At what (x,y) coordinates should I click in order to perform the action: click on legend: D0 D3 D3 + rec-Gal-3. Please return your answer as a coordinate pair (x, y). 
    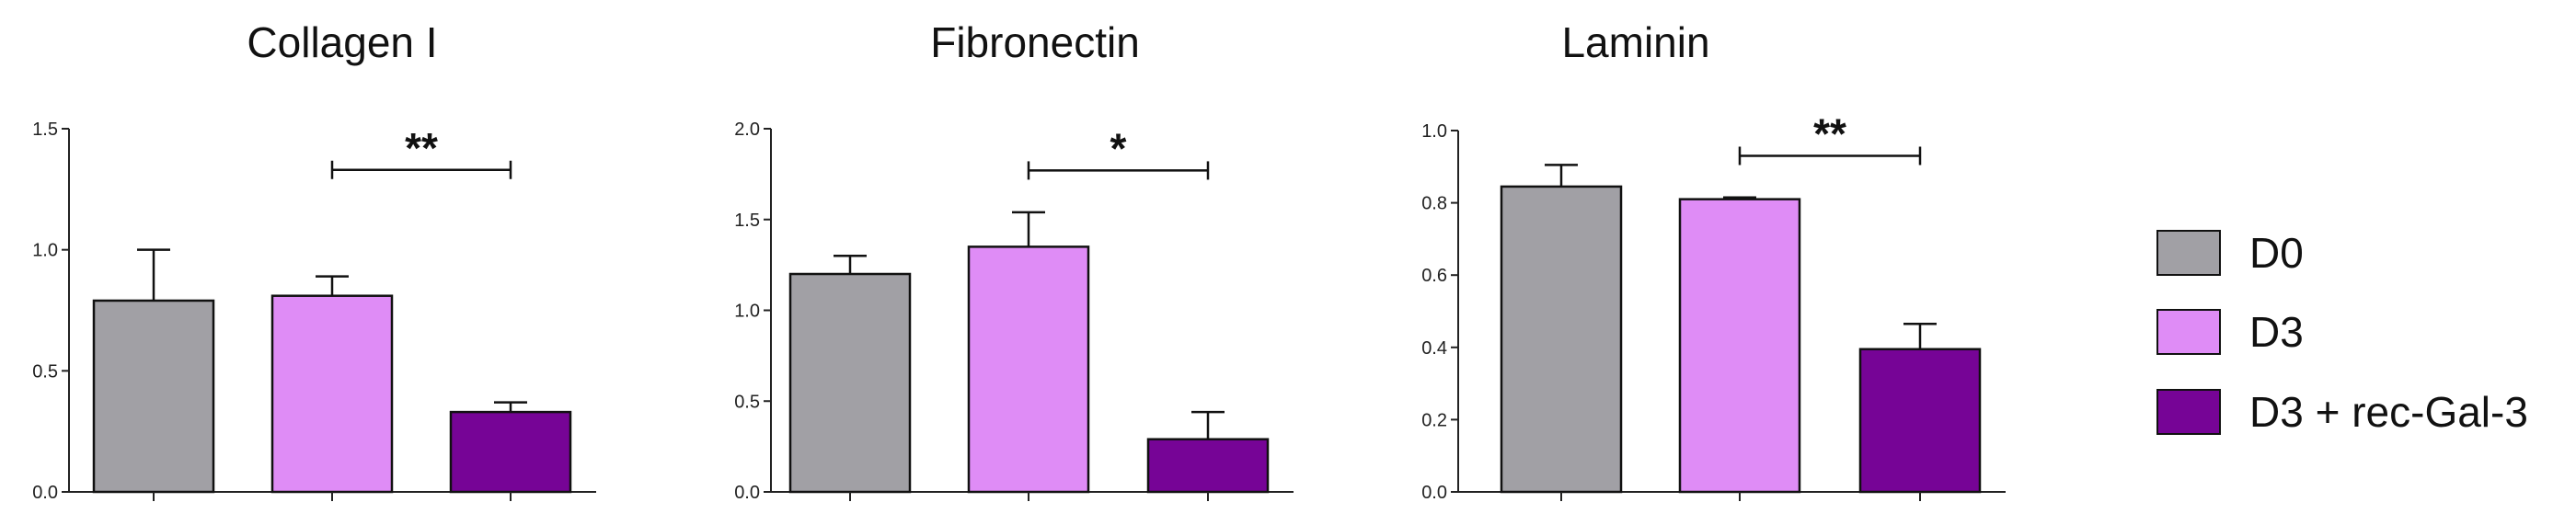
    Looking at the image, I should click on (2342, 333).